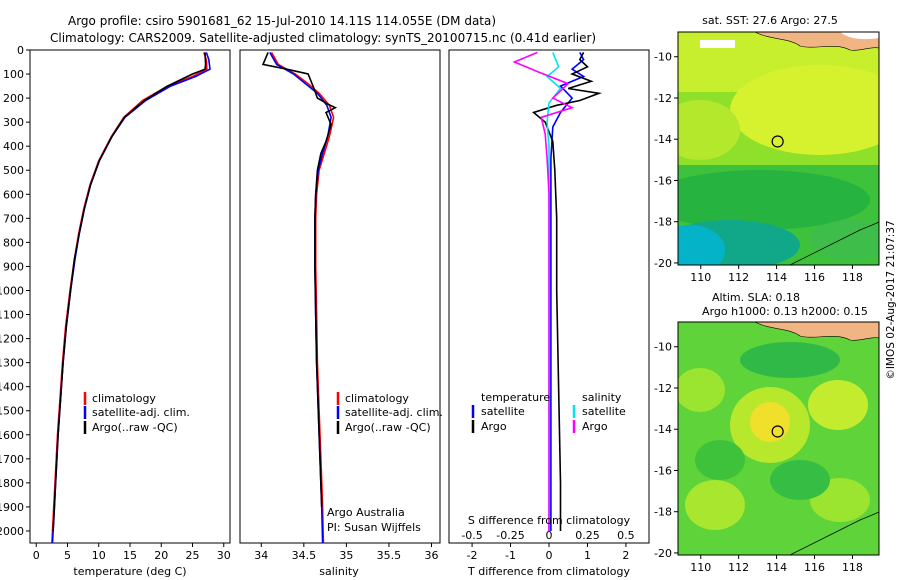 The image size is (900, 580). What do you see at coordinates (304, 555) in the screenshot?
I see `x-tick-label: 34.5` at bounding box center [304, 555].